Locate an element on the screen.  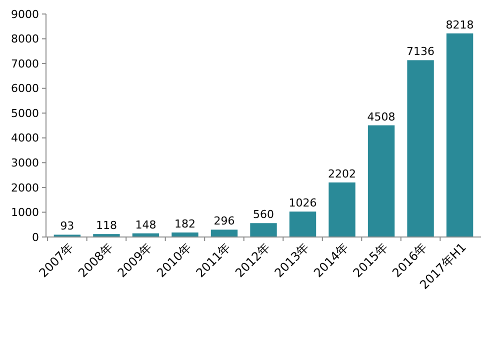
data-label: 8218 is located at coordinates (460, 25).